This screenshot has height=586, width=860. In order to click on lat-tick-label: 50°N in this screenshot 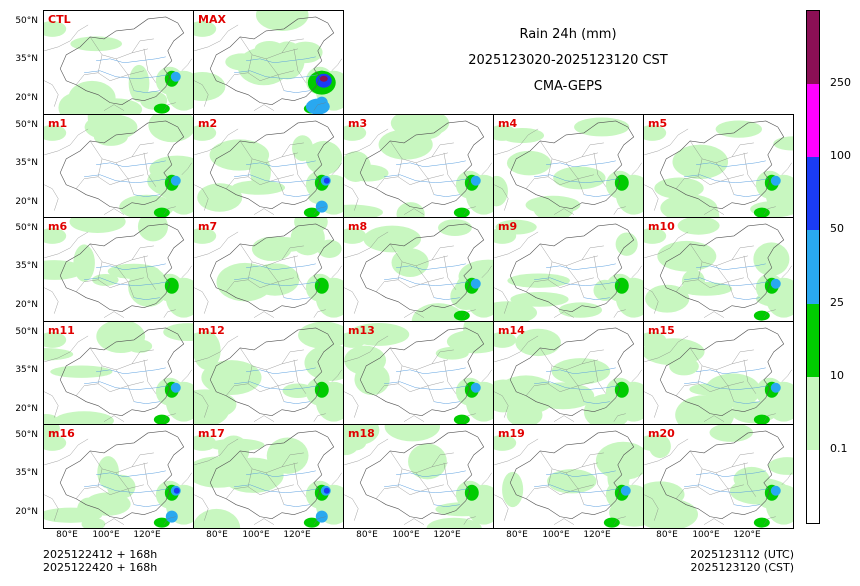, I will do `click(26, 124)`.